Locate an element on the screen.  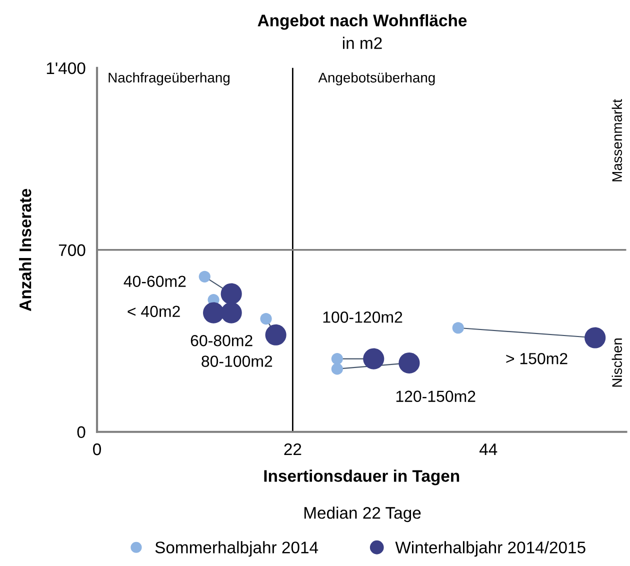
chart-subtitle: in m2 is located at coordinates (362, 42).